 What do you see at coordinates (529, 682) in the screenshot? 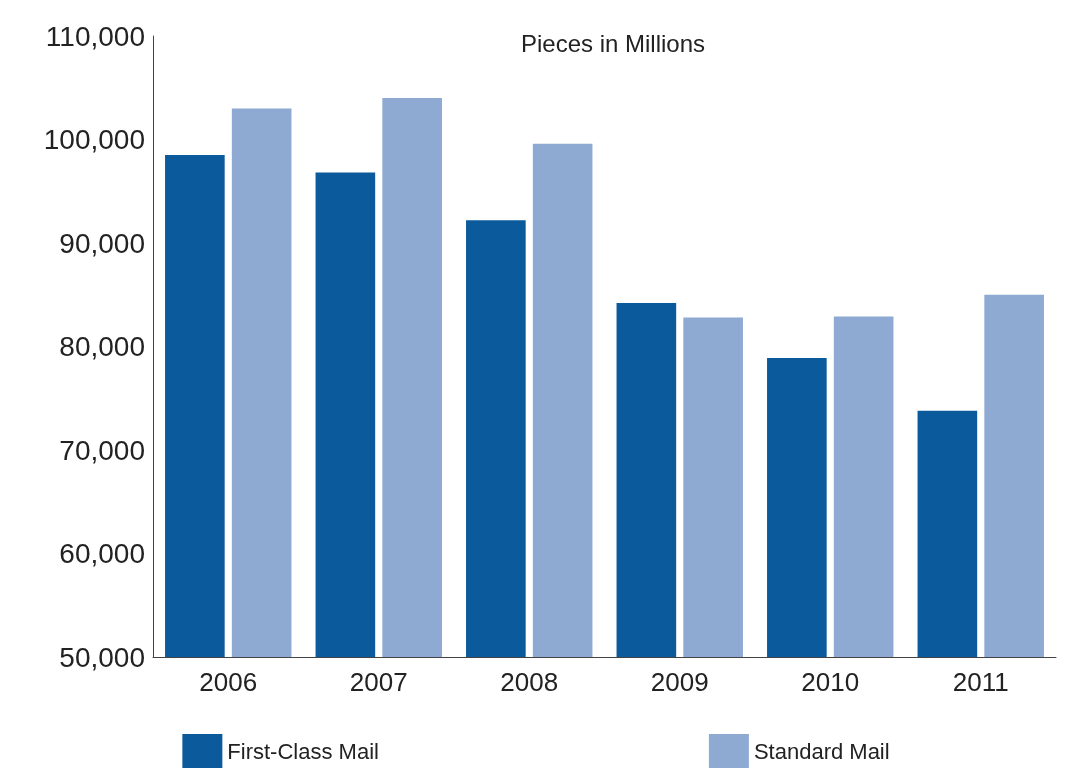
I see `x-tick-label: 2008` at bounding box center [529, 682].